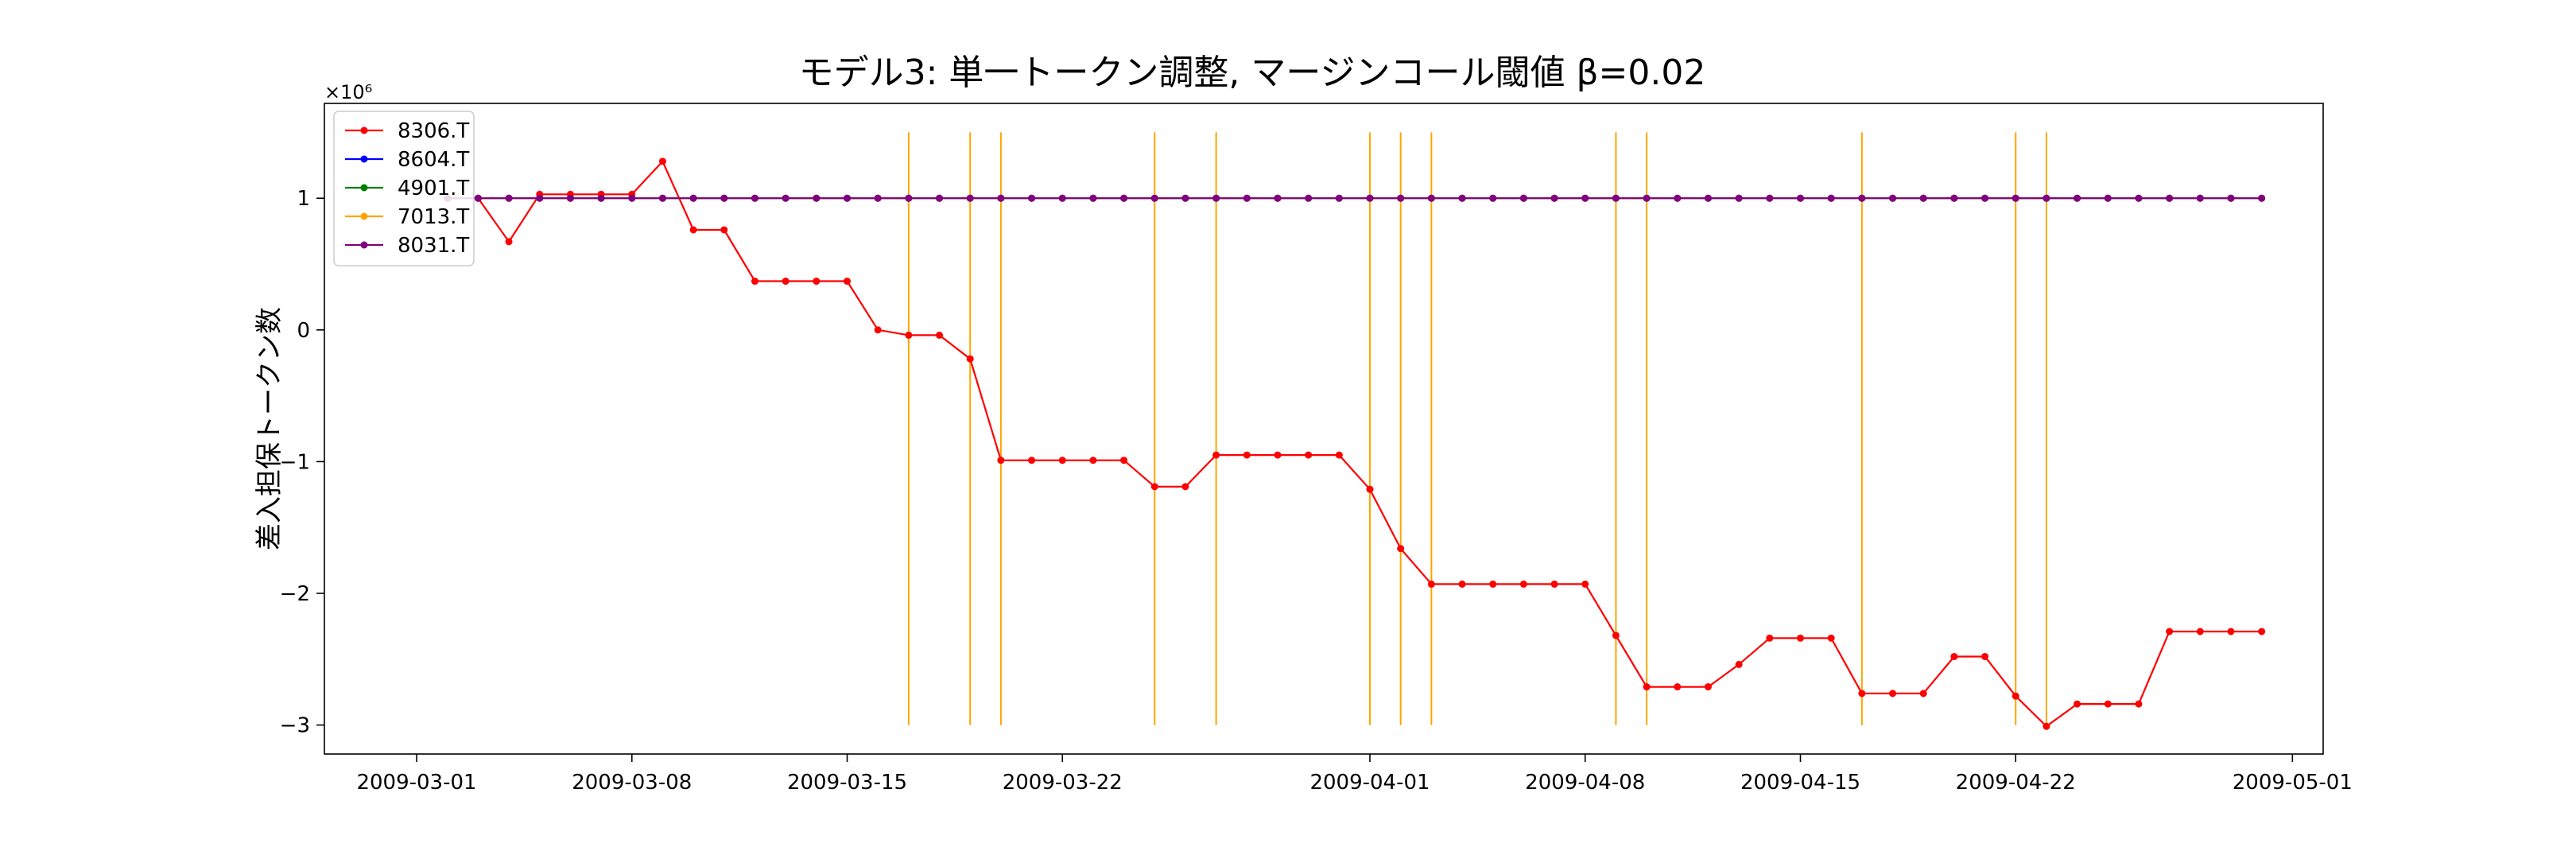 This screenshot has height=859, width=2576. Describe the element at coordinates (270, 428) in the screenshot. I see `y-axis-label: 差入担保トークン数` at that location.